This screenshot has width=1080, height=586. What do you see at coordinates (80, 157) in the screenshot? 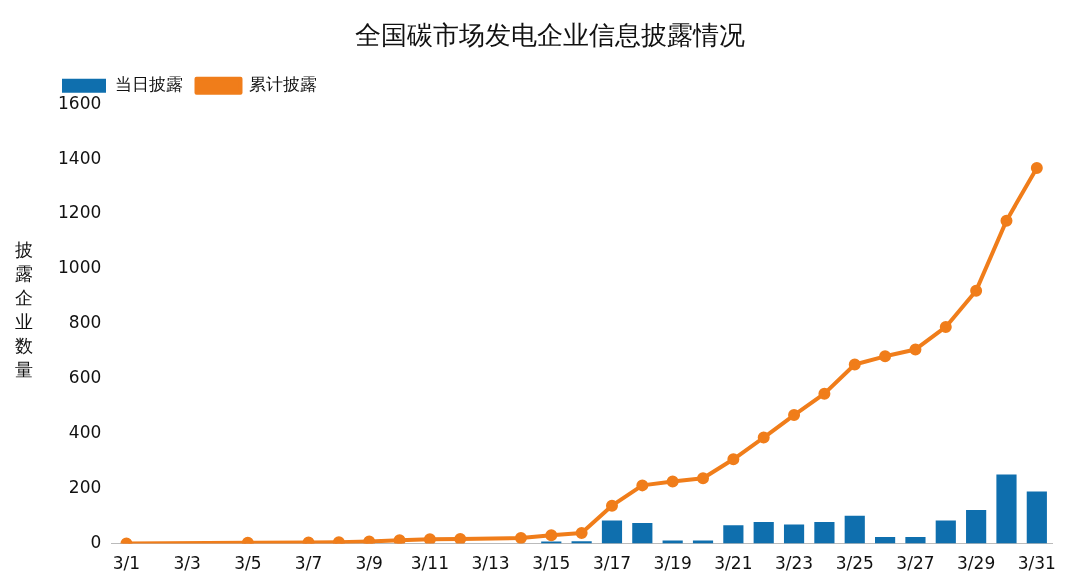
I see `y-tick-label: 1400` at bounding box center [80, 157].